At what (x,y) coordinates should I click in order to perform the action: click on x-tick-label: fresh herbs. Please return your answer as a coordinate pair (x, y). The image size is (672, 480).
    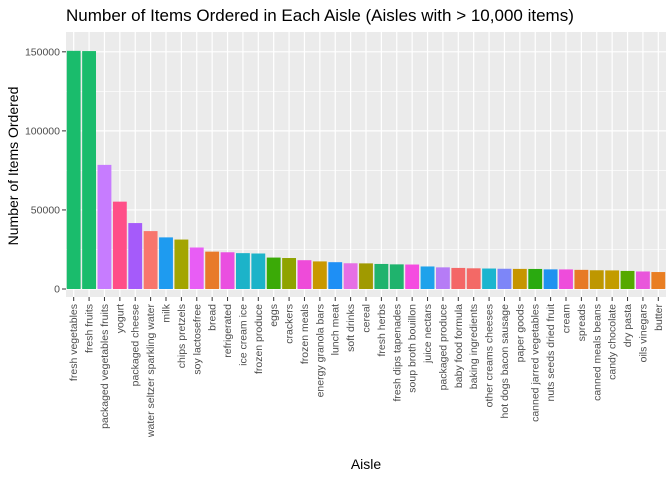
    Looking at the image, I should click on (382, 330).